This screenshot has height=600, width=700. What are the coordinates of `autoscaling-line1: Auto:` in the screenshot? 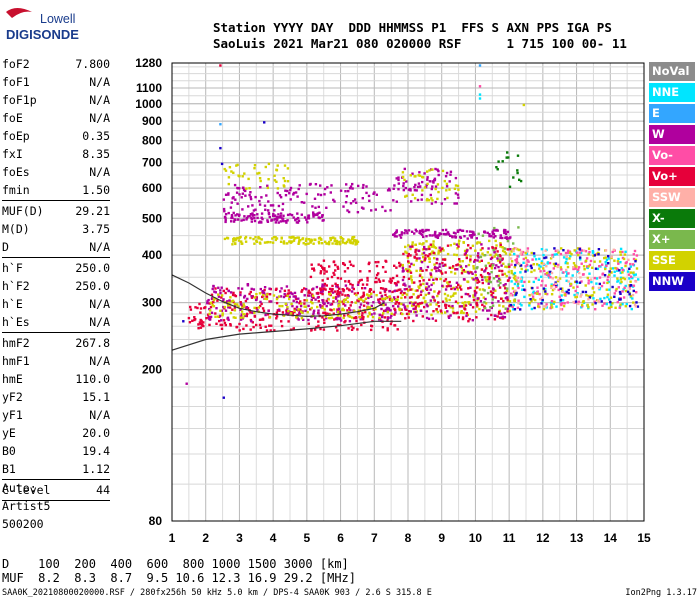 It's located at (19, 488).